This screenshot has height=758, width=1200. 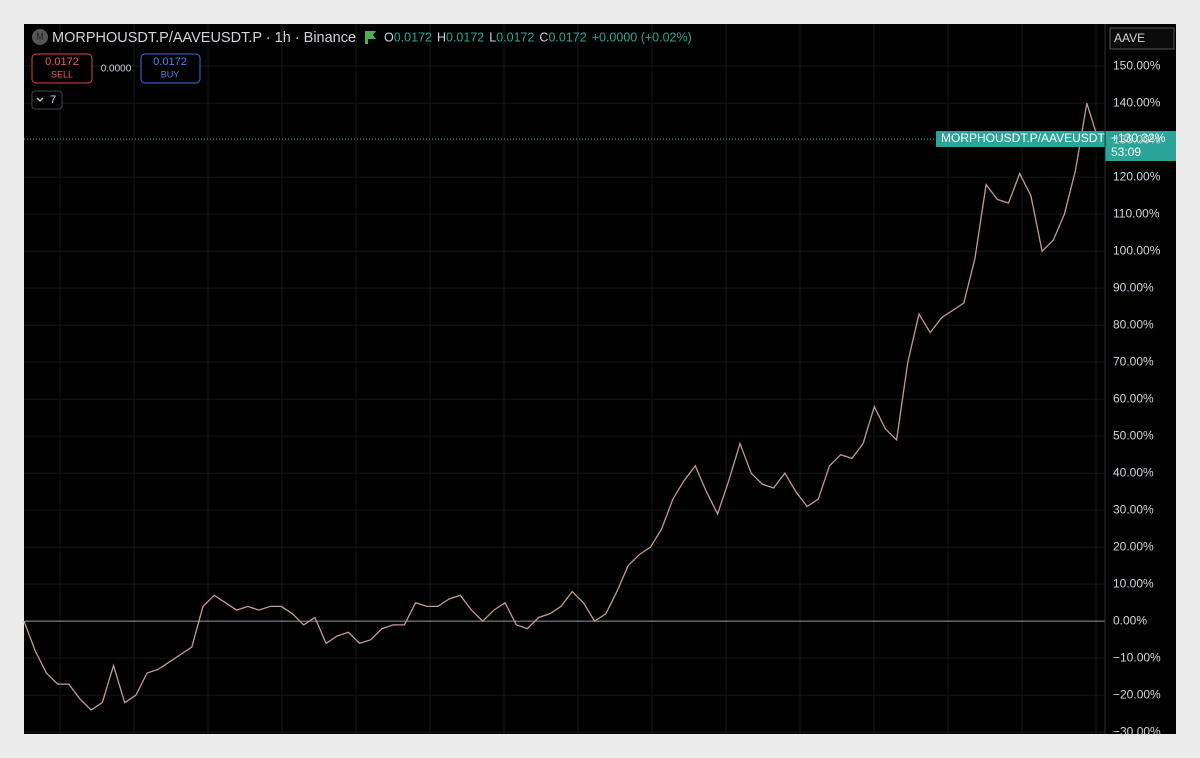 I want to click on indicators-count: 7, so click(x=53, y=100).